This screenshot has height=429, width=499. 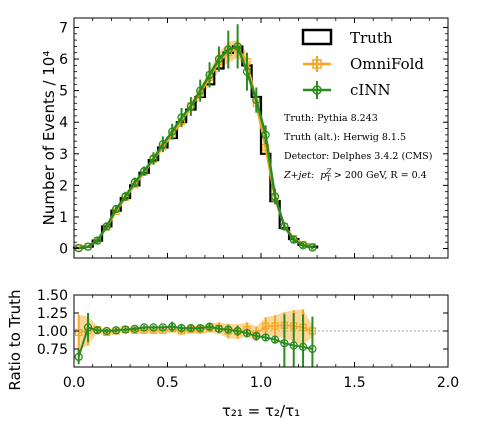 What do you see at coordinates (387, 64) in the screenshot?
I see `legend-label-omnifold: OmniFold` at bounding box center [387, 64].